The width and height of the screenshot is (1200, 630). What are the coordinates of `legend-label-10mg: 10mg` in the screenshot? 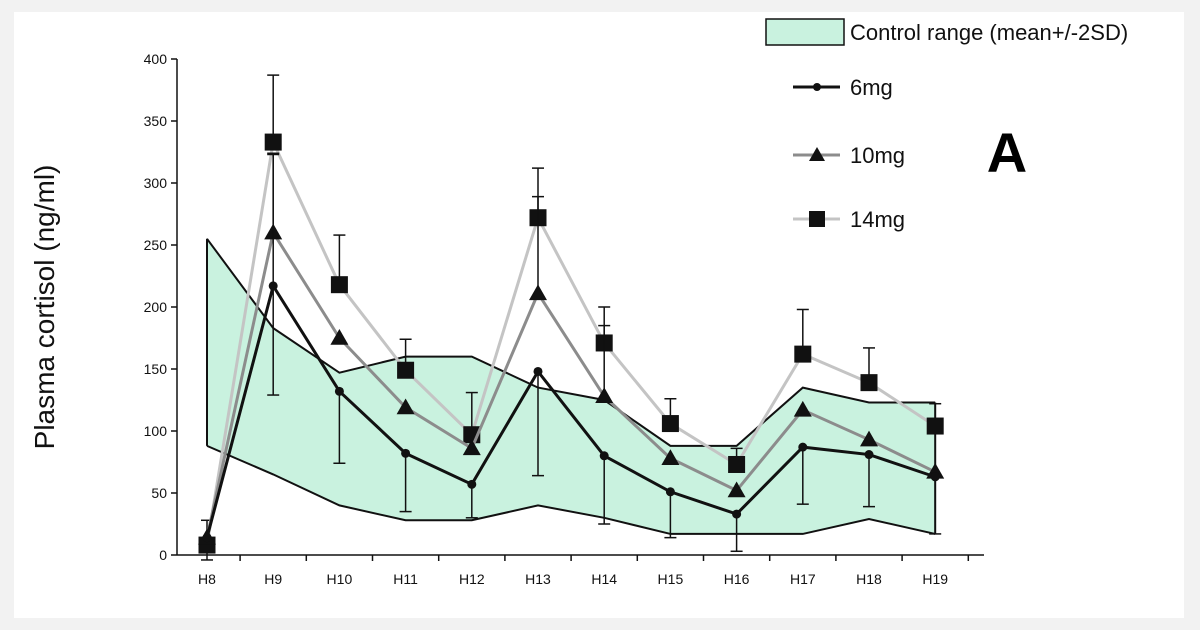 It's located at (877, 155).